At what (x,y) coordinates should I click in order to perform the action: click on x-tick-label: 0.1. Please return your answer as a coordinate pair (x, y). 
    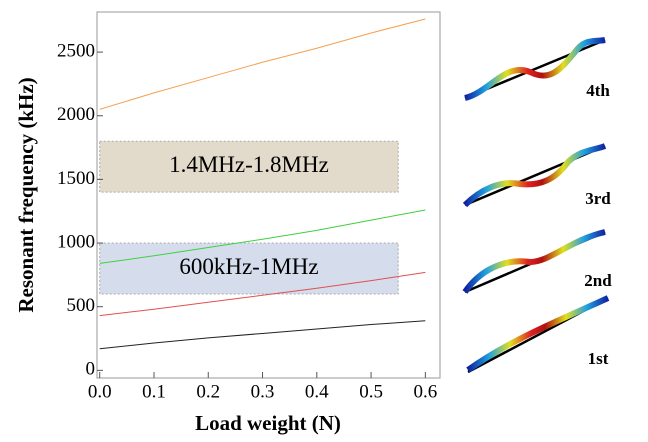
    Looking at the image, I should click on (154, 391).